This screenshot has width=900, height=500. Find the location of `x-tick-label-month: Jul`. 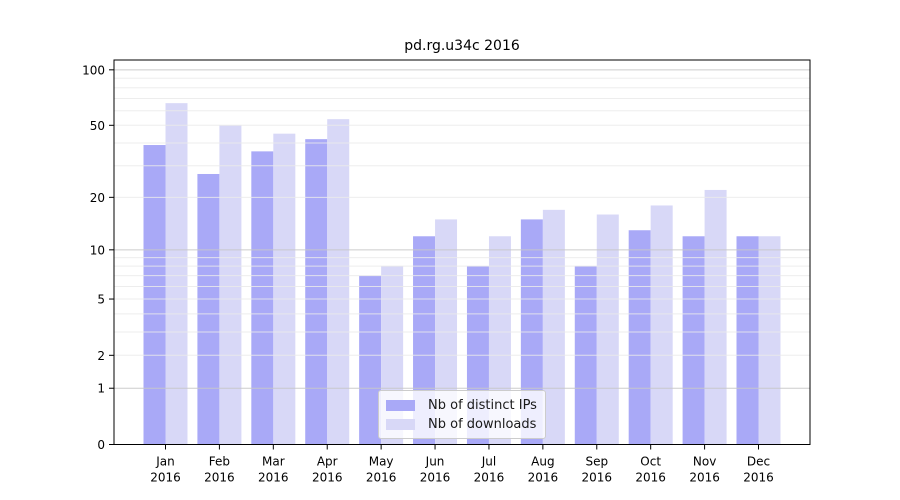

x-tick-label-month: Jul is located at coordinates (488, 462).